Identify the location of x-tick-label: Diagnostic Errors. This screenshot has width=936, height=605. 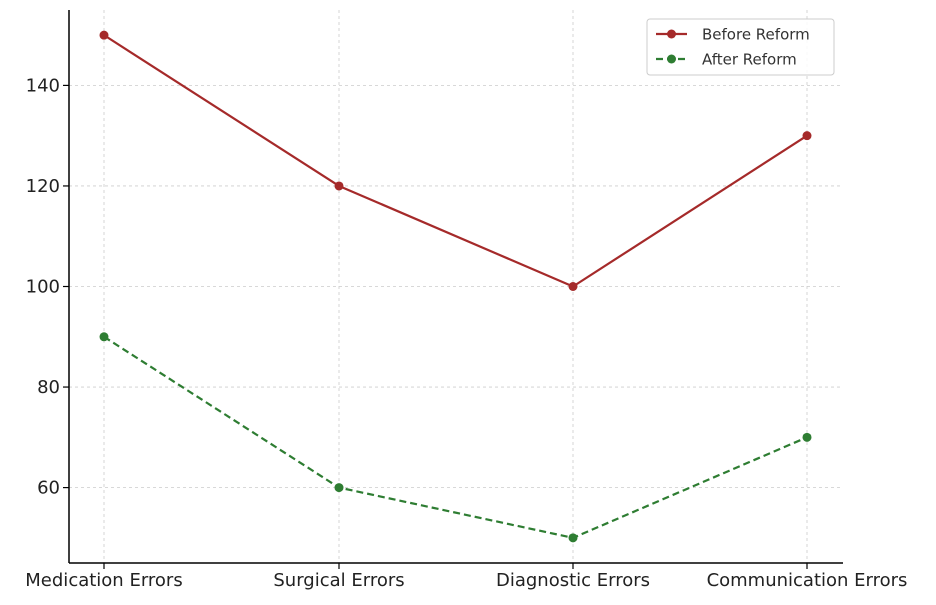
(573, 580).